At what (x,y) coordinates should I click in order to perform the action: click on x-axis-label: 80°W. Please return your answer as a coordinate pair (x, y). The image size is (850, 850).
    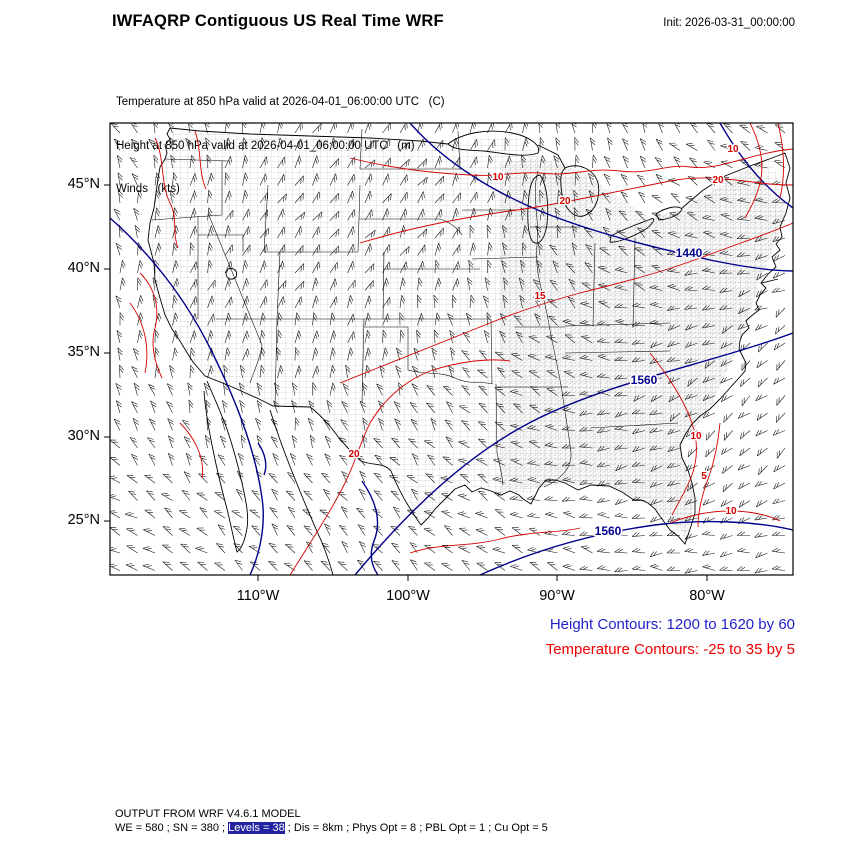
    Looking at the image, I should click on (707, 596).